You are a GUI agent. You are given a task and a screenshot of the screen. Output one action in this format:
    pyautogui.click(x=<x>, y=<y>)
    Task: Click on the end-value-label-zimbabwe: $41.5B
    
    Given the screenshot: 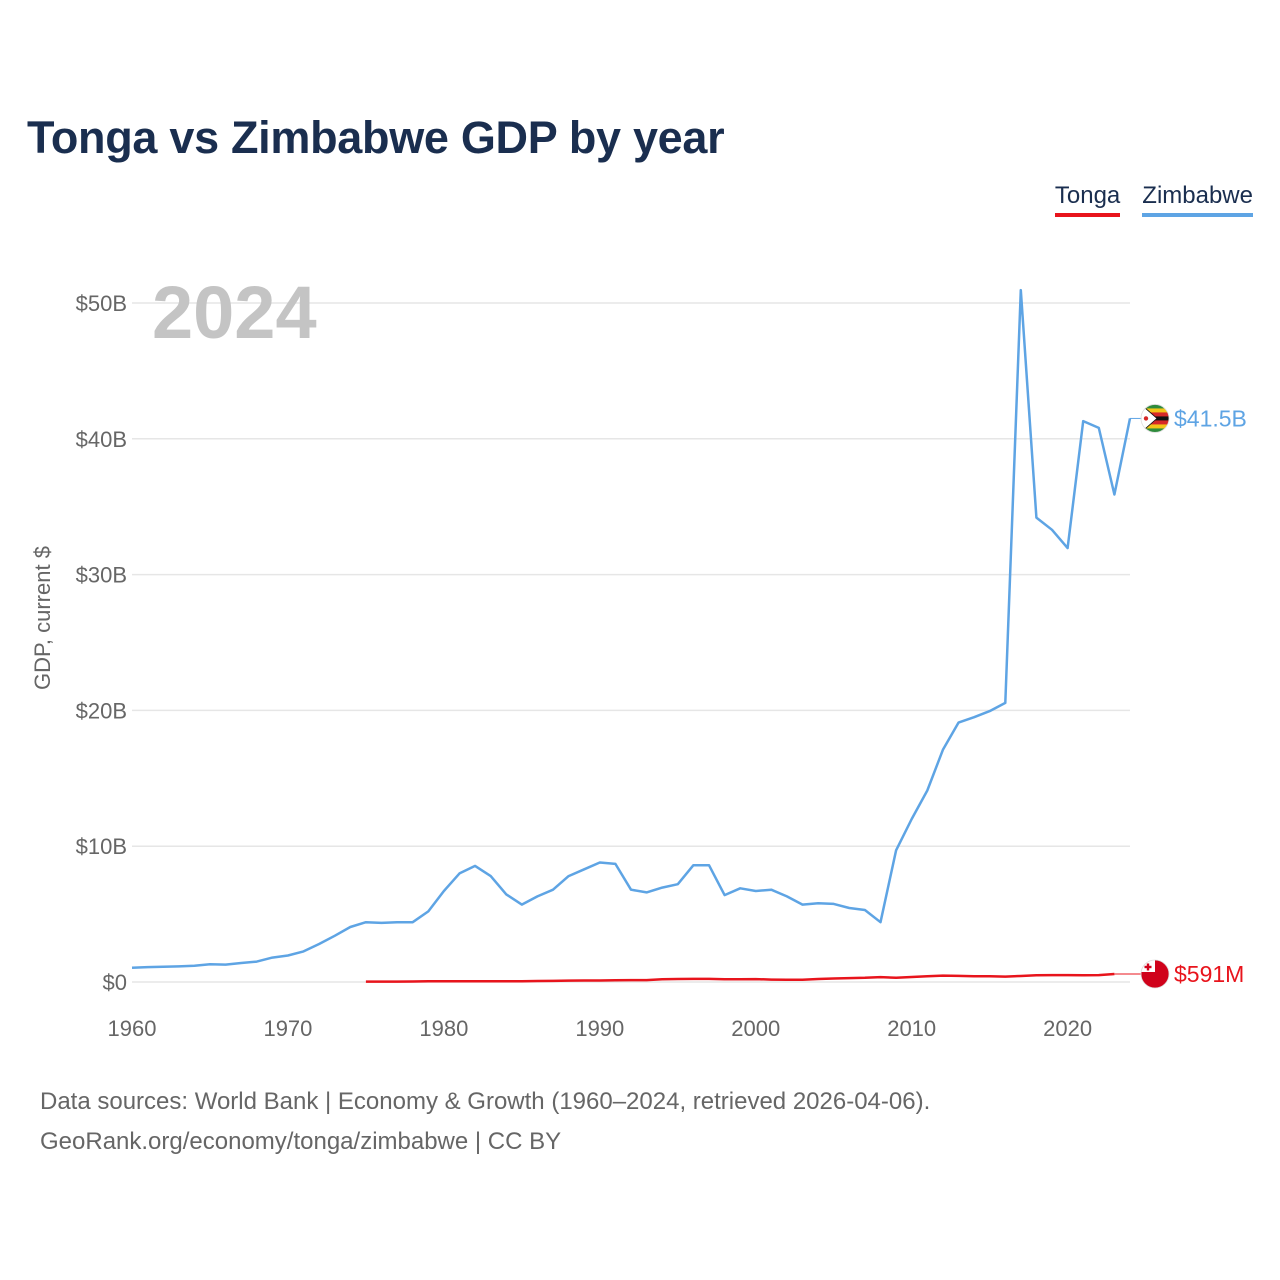 What is the action you would take?
    pyautogui.click(x=1210, y=418)
    